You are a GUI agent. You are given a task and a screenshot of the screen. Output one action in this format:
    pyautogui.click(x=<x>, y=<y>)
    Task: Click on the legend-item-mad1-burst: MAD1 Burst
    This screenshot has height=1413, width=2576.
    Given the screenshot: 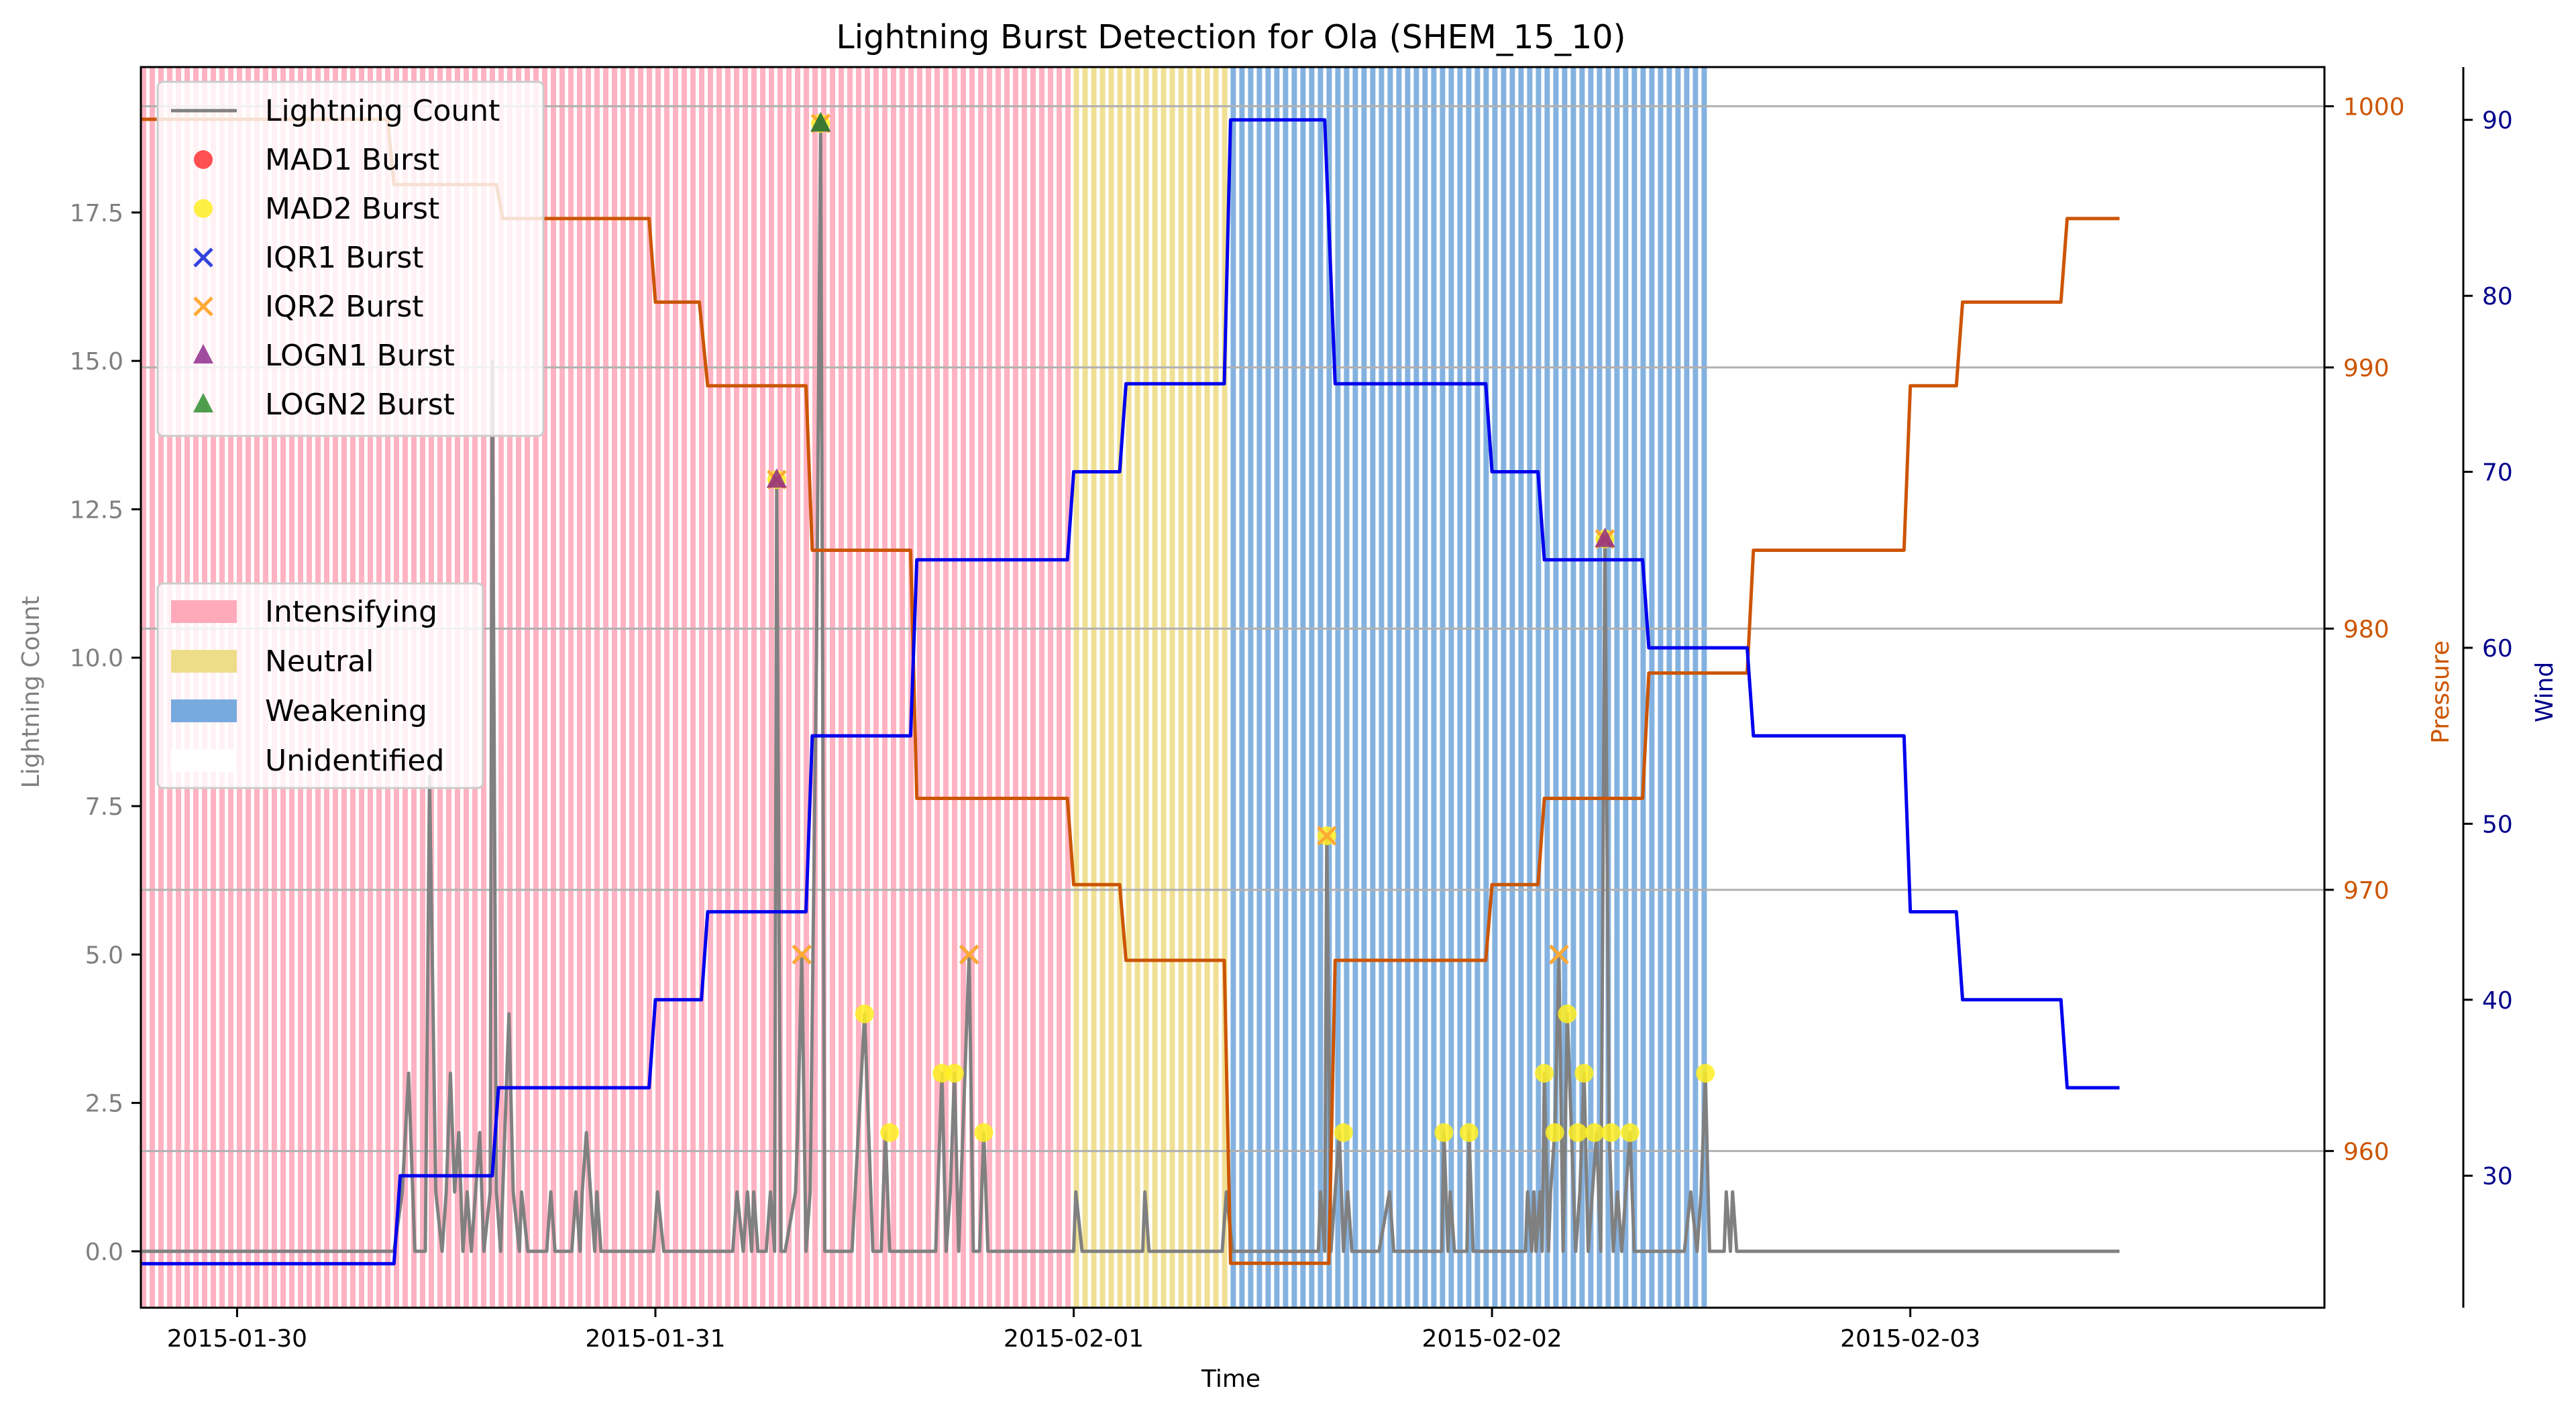 What is the action you would take?
    pyautogui.click(x=316, y=160)
    